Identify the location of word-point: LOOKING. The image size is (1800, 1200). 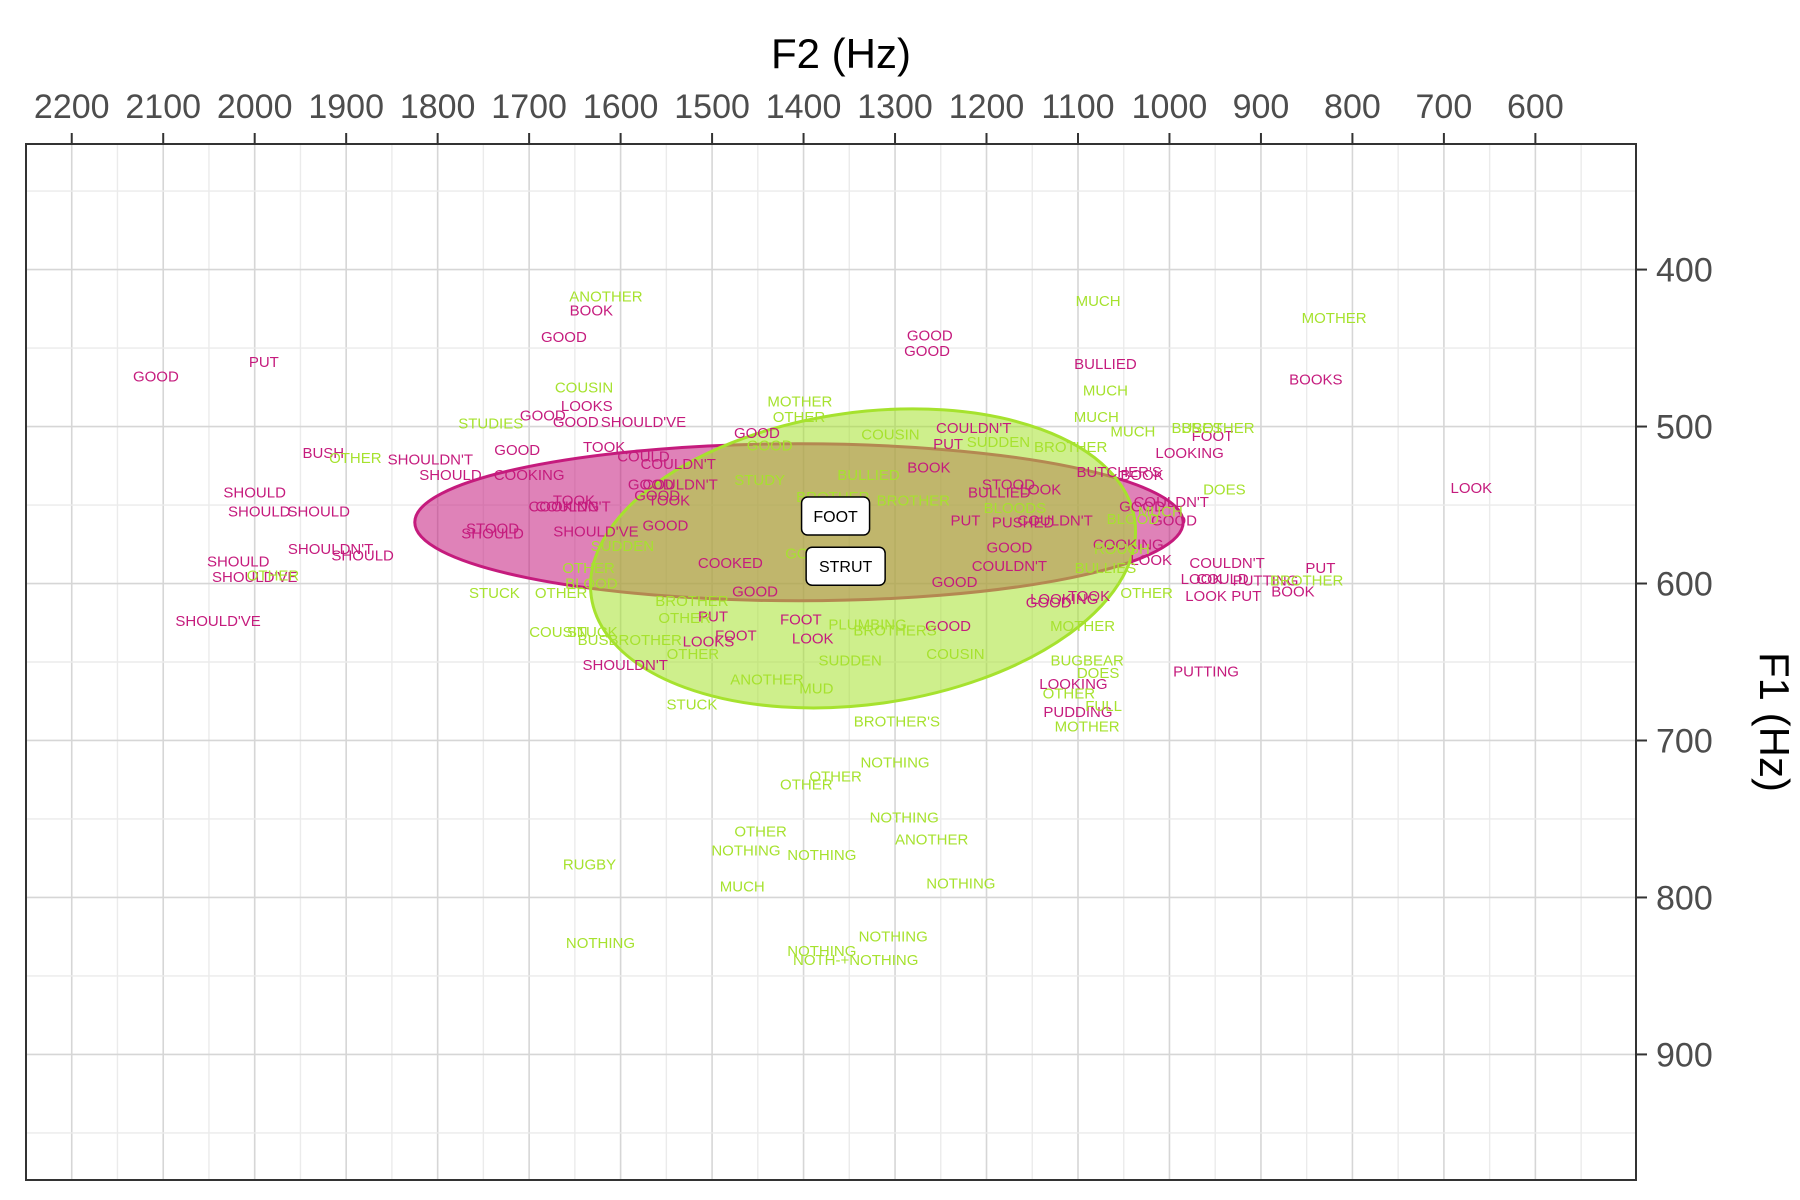
(1073, 684).